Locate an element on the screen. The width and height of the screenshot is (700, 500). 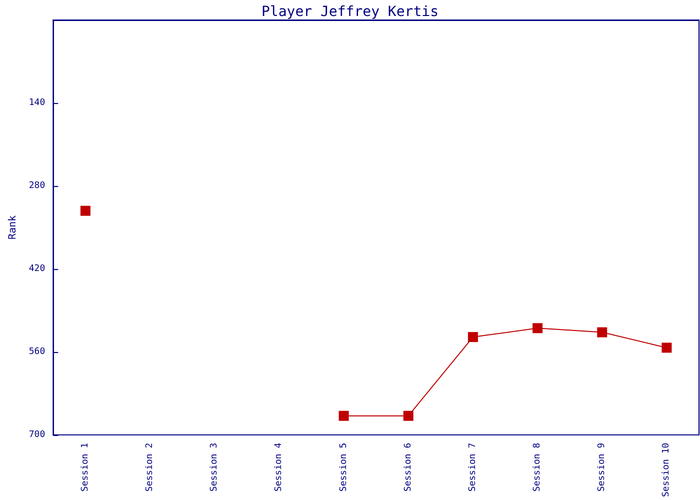
x-tick-label: Session 8 is located at coordinates (537, 467).